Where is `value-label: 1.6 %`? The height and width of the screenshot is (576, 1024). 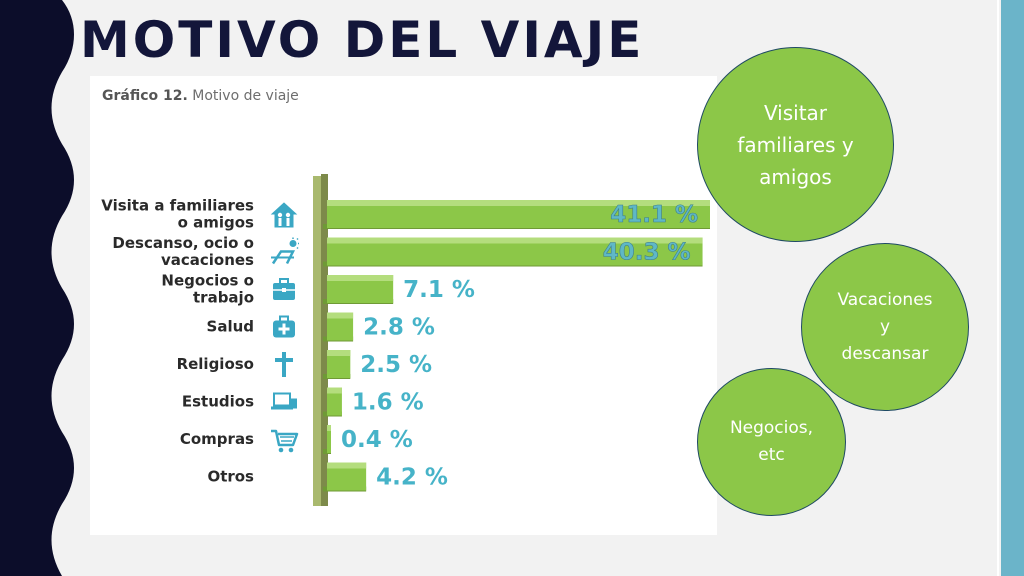 value-label: 1.6 % is located at coordinates (388, 403).